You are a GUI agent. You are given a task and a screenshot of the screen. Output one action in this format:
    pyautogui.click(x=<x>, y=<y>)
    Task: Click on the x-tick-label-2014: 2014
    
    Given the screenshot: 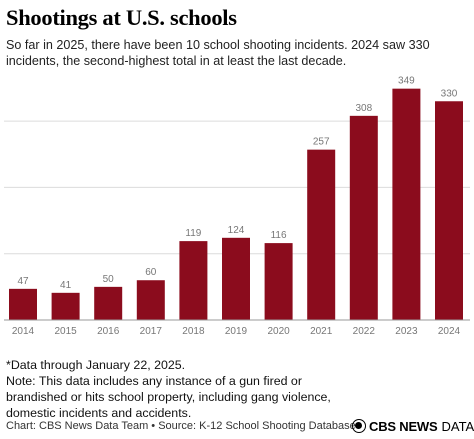 What is the action you would take?
    pyautogui.click(x=23, y=331)
    